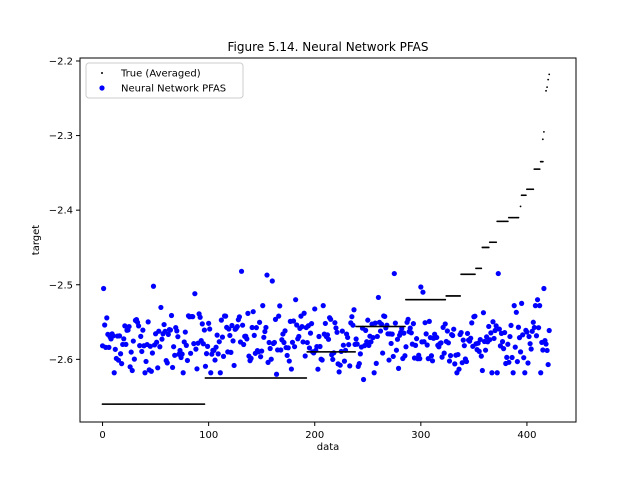 Image resolution: width=640 pixels, height=480 pixels. What do you see at coordinates (173, 89) in the screenshot?
I see `legend-nn-label: Neural Network PFAS` at bounding box center [173, 89].